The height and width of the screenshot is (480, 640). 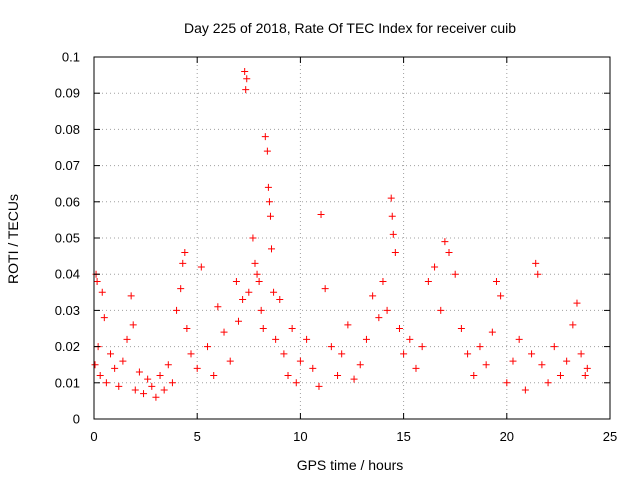 I want to click on x-tick-label: 15, so click(x=403, y=436).